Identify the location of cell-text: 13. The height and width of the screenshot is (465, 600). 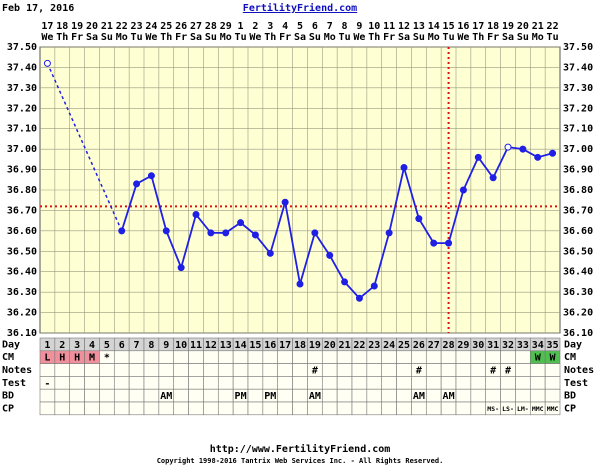
(226, 345).